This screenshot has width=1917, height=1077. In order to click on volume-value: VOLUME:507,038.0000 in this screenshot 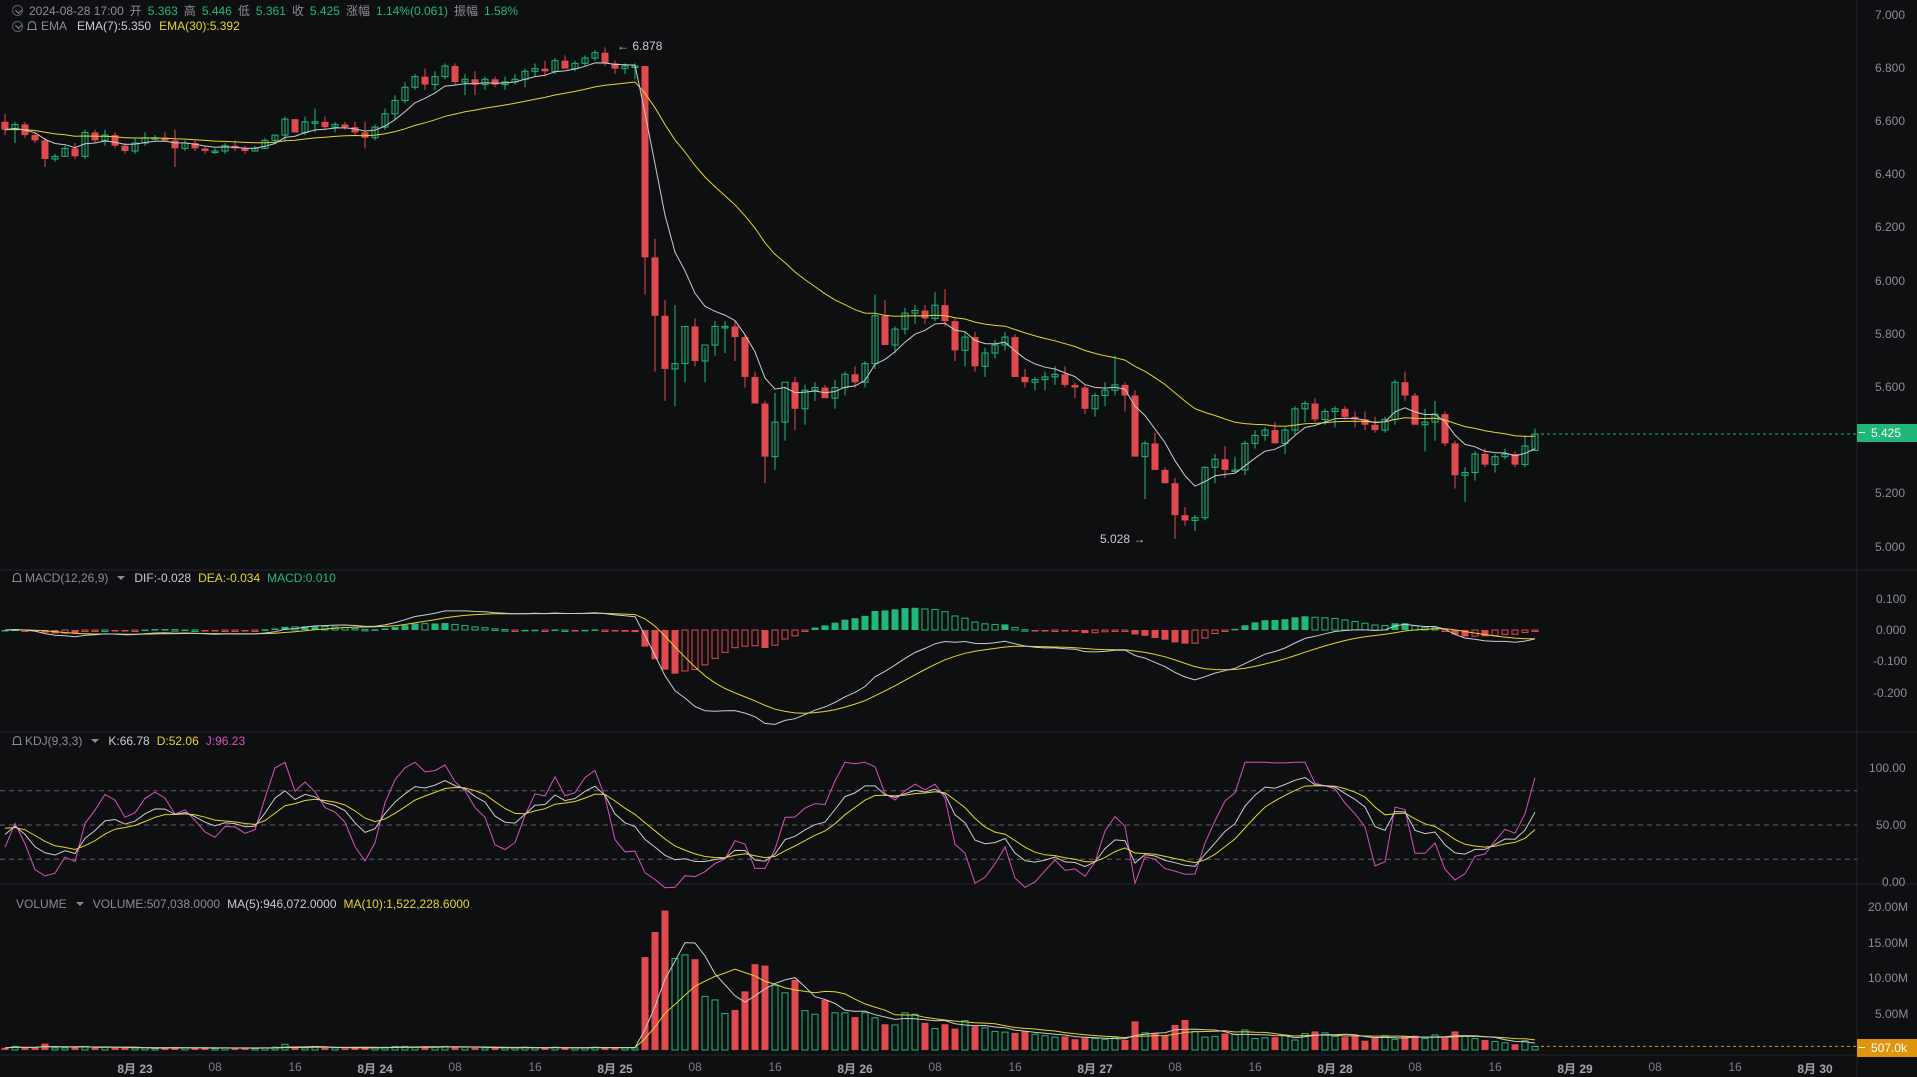, I will do `click(156, 904)`.